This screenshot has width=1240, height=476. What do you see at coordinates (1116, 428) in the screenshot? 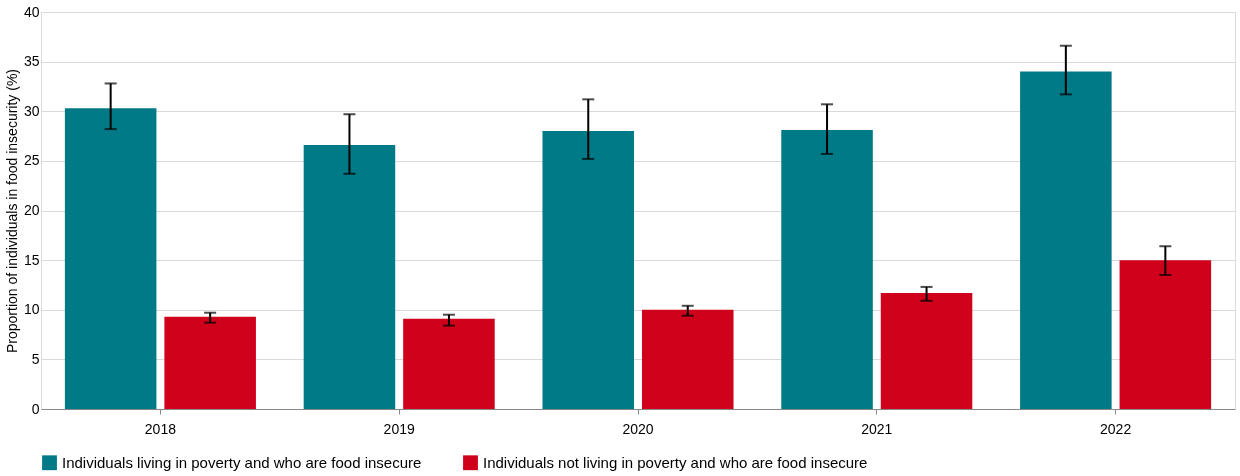
I see `x-tick-label: 2022` at bounding box center [1116, 428].